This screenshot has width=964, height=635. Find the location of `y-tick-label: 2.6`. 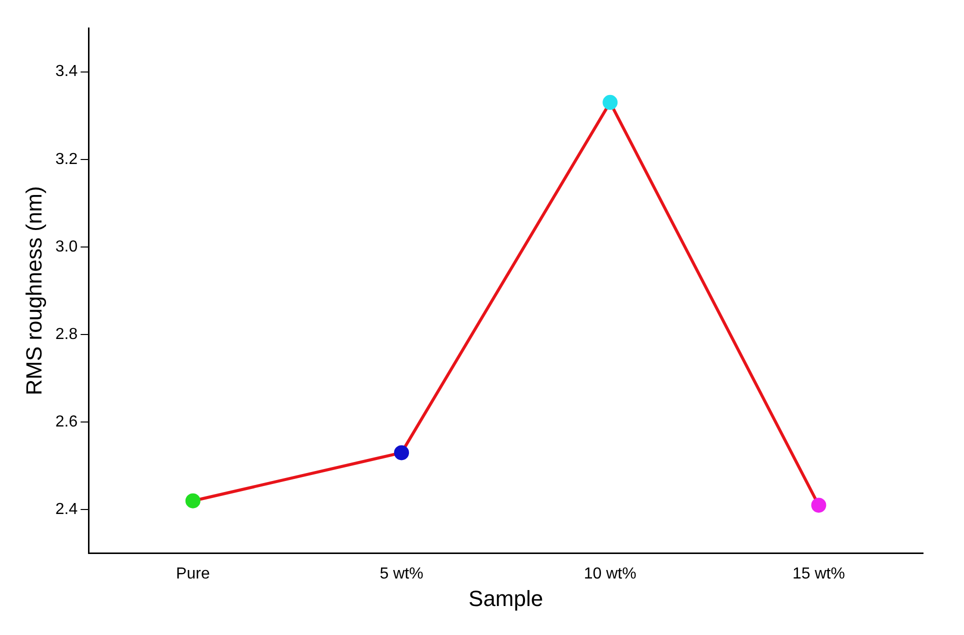

y-tick-label: 2.6 is located at coordinates (66, 421).